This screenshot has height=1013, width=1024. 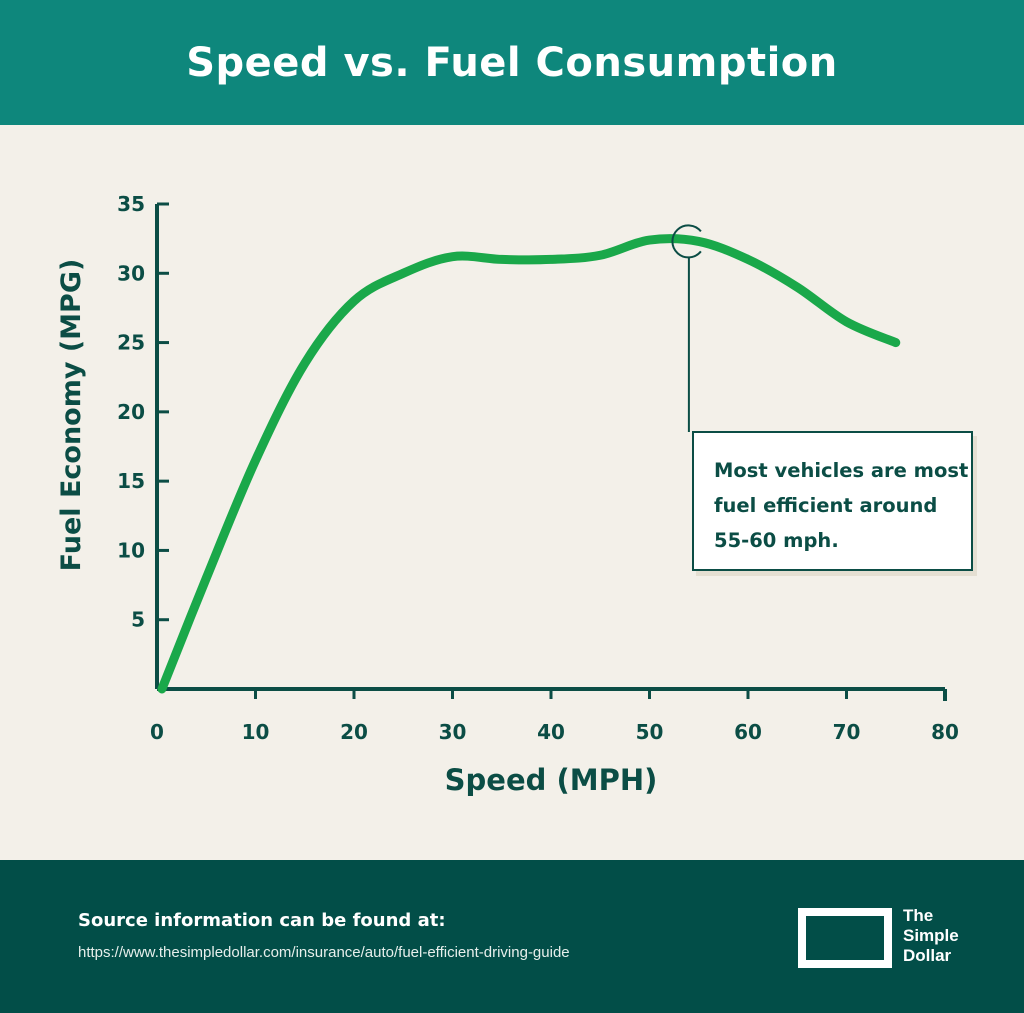 I want to click on logo-icon, so click(x=845, y=938).